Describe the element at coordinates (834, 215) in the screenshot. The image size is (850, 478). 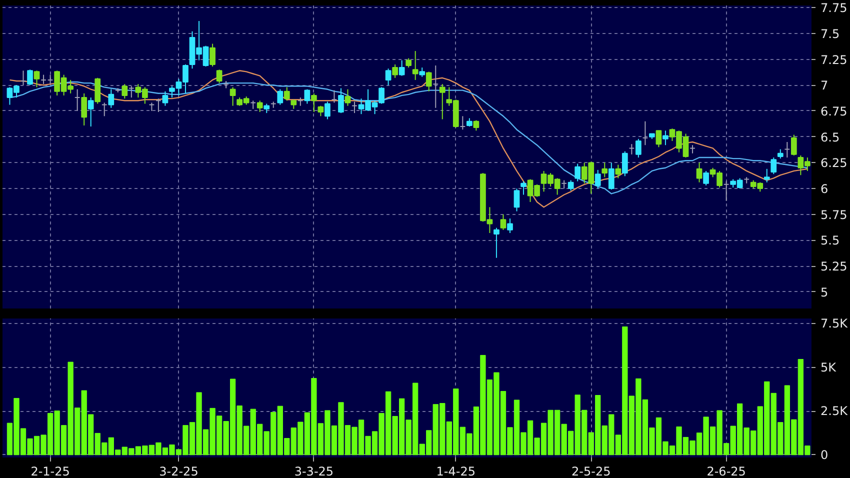
I see `y-tick-label: 5.75` at that location.